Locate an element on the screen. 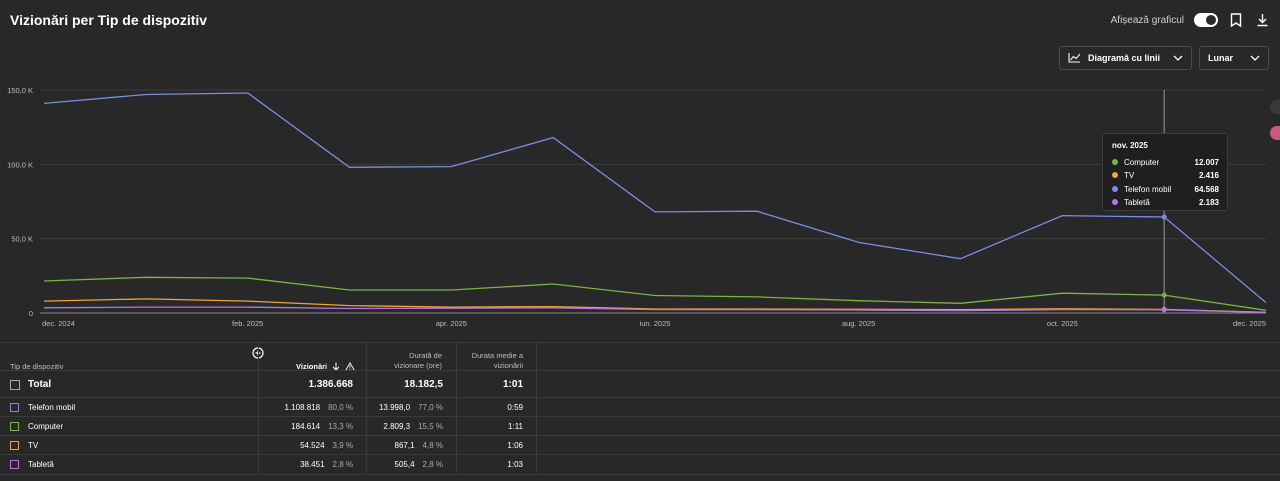 The height and width of the screenshot is (481, 1280). table-row: Tabletă 38.451 2,8 % 505,4 2,8 % 1:03 is located at coordinates (640, 464).